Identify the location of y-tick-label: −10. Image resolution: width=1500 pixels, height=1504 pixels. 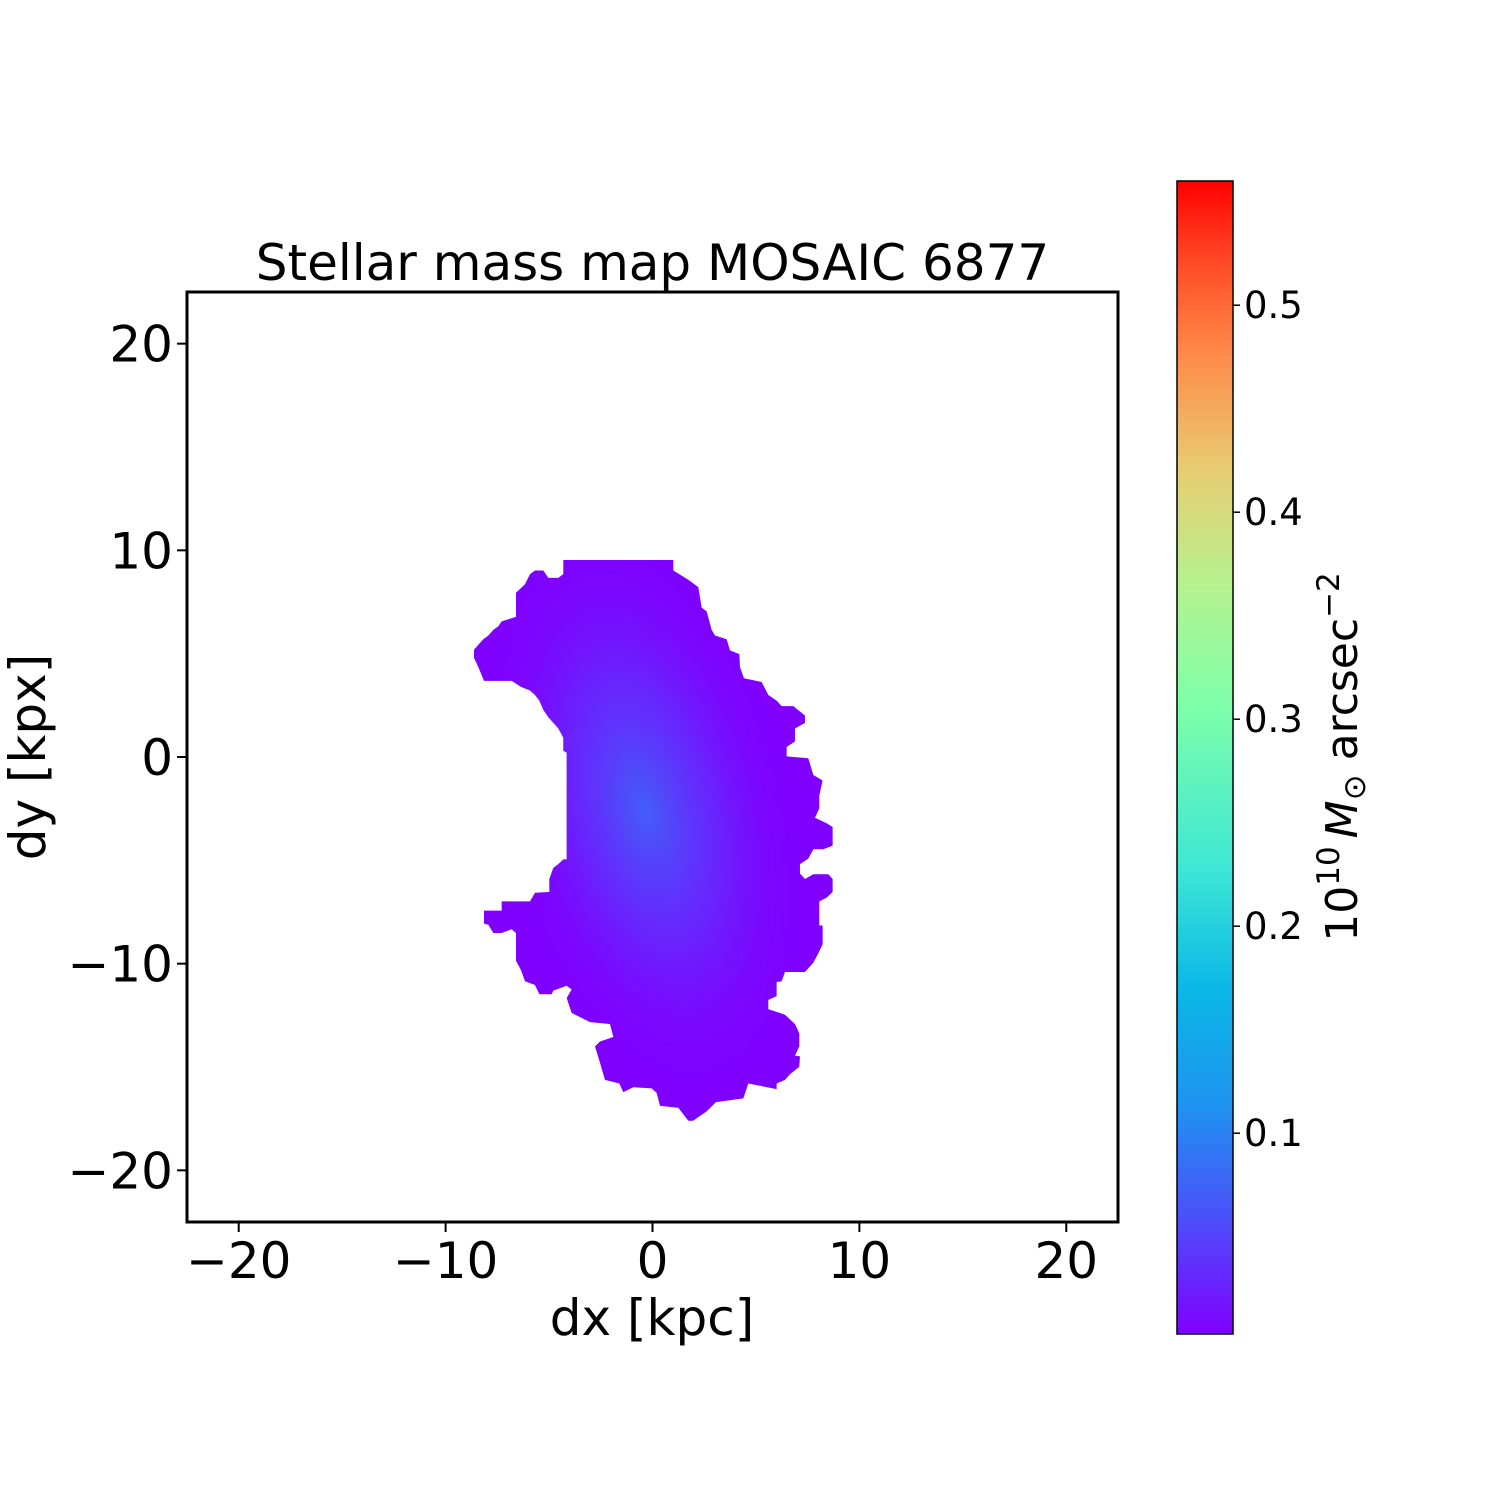
(120, 965).